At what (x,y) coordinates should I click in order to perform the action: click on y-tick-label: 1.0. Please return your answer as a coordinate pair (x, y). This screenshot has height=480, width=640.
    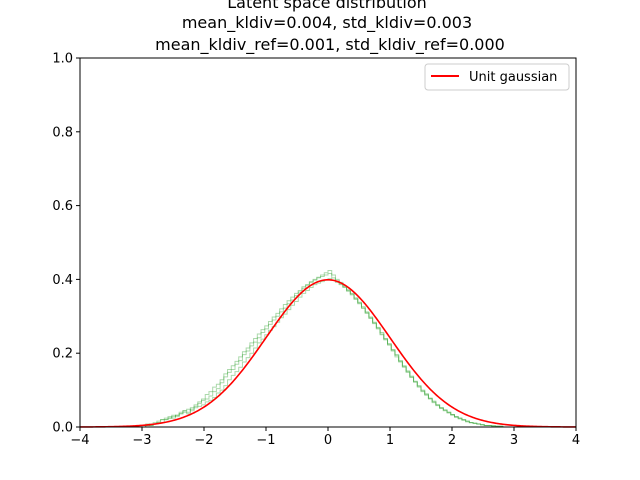
    Looking at the image, I should click on (62, 59).